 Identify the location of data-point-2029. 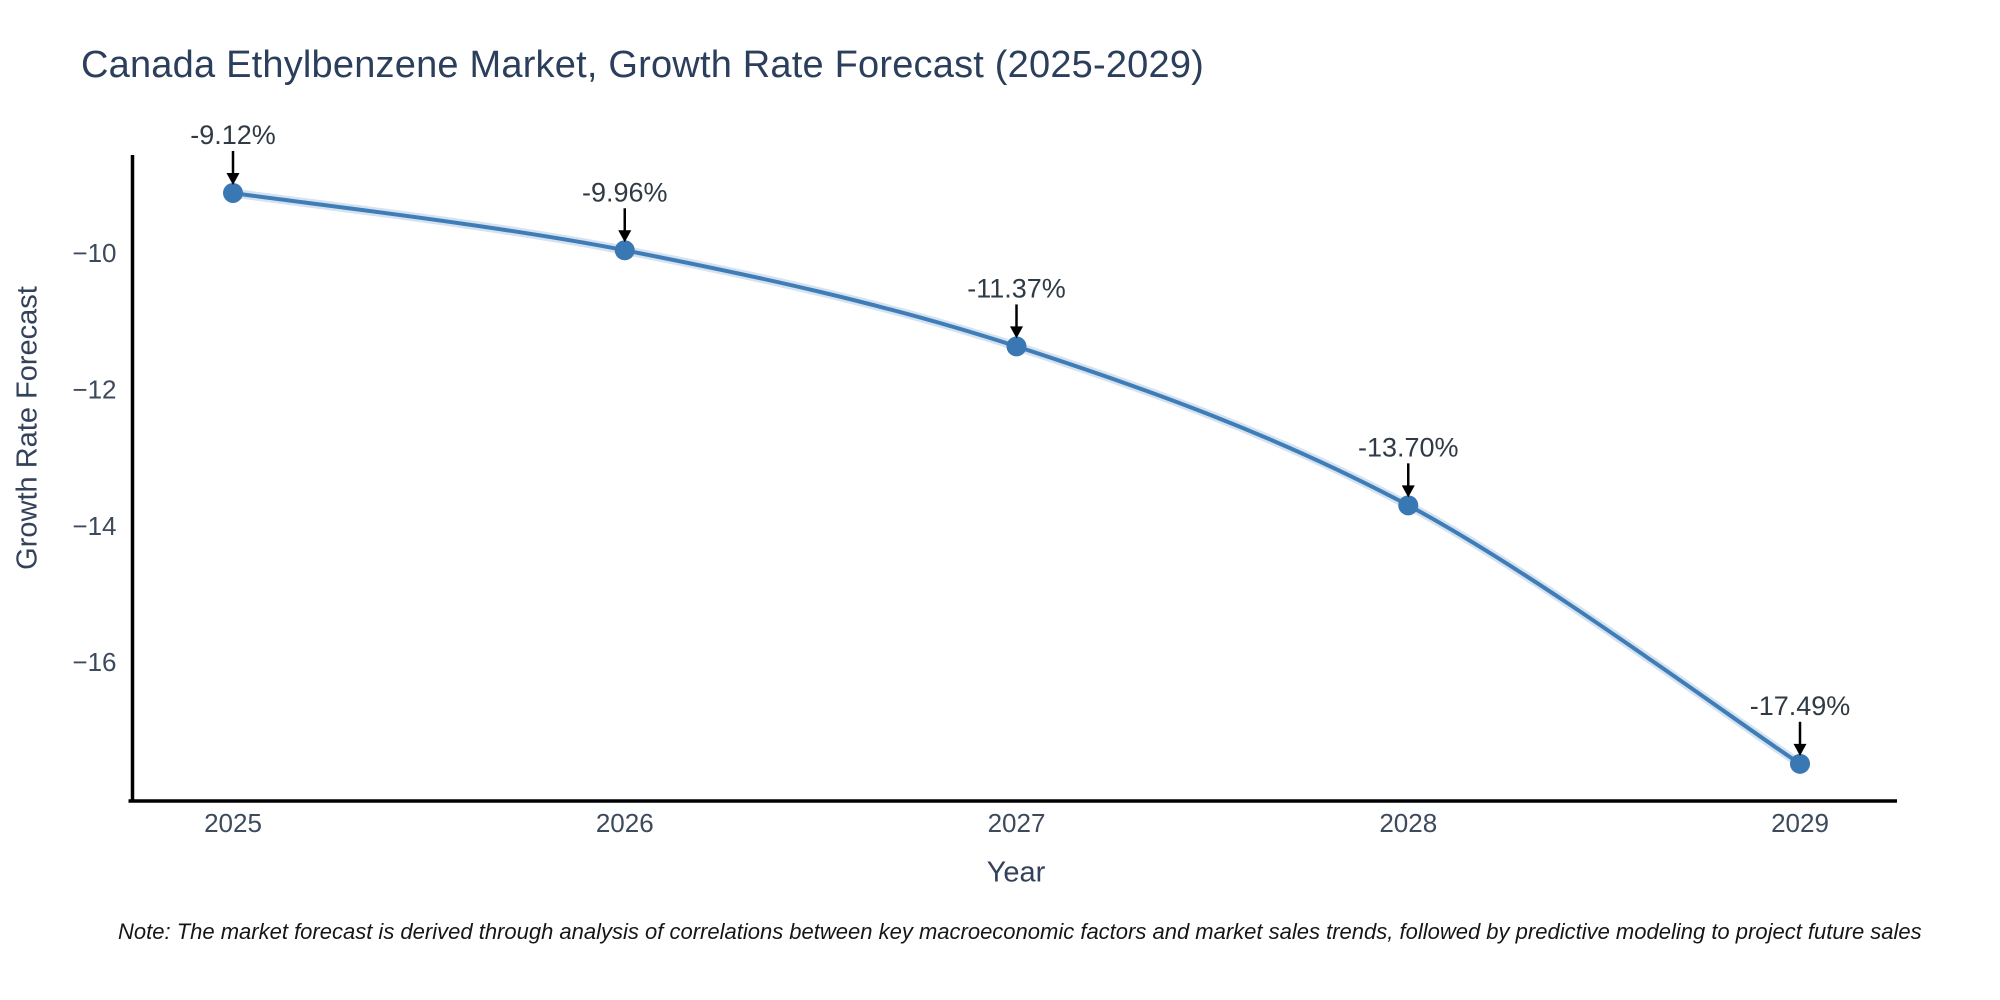
(1800, 763).